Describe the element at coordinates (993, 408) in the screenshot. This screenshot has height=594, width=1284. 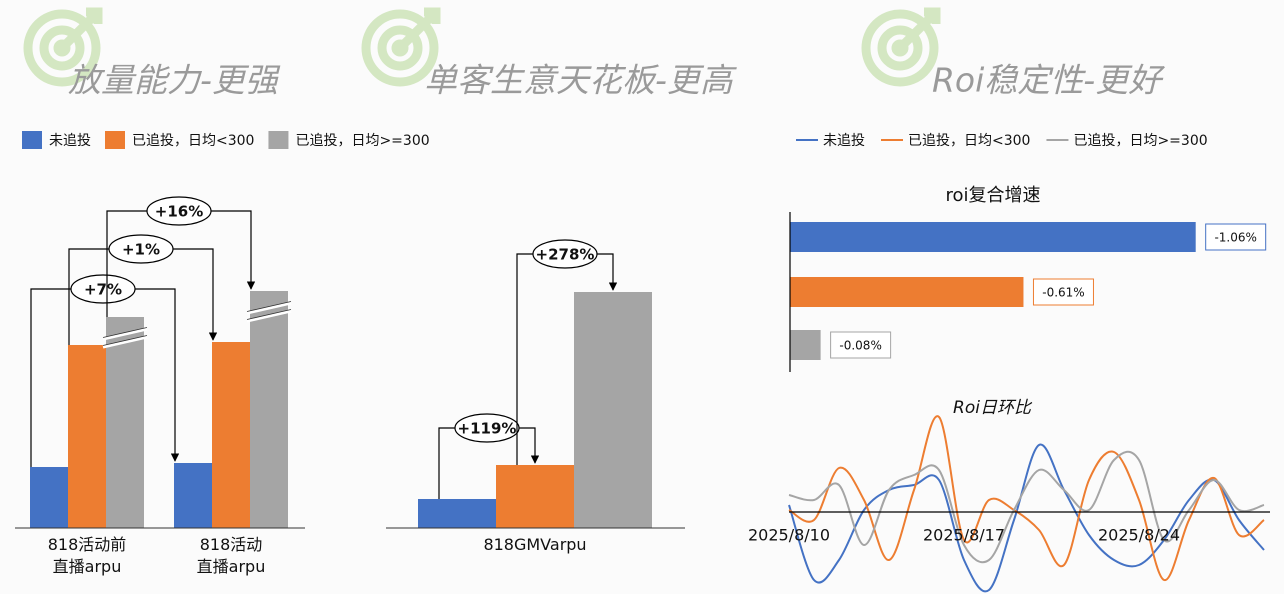
I see `chart-title: Roi日环比` at that location.